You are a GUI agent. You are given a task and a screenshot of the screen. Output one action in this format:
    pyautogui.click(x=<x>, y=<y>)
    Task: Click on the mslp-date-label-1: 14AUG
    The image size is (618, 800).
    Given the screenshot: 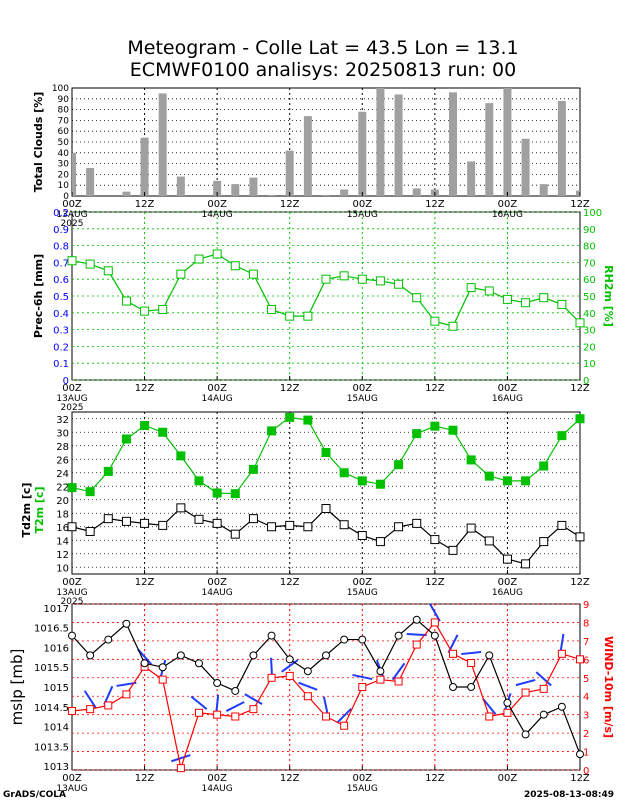 What is the action you would take?
    pyautogui.click(x=217, y=789)
    